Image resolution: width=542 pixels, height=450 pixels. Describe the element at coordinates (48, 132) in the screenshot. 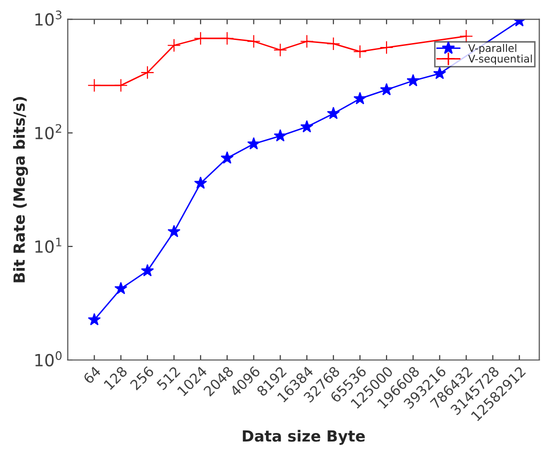

I see `y-tick-label: 10$^{2}$` at that location.